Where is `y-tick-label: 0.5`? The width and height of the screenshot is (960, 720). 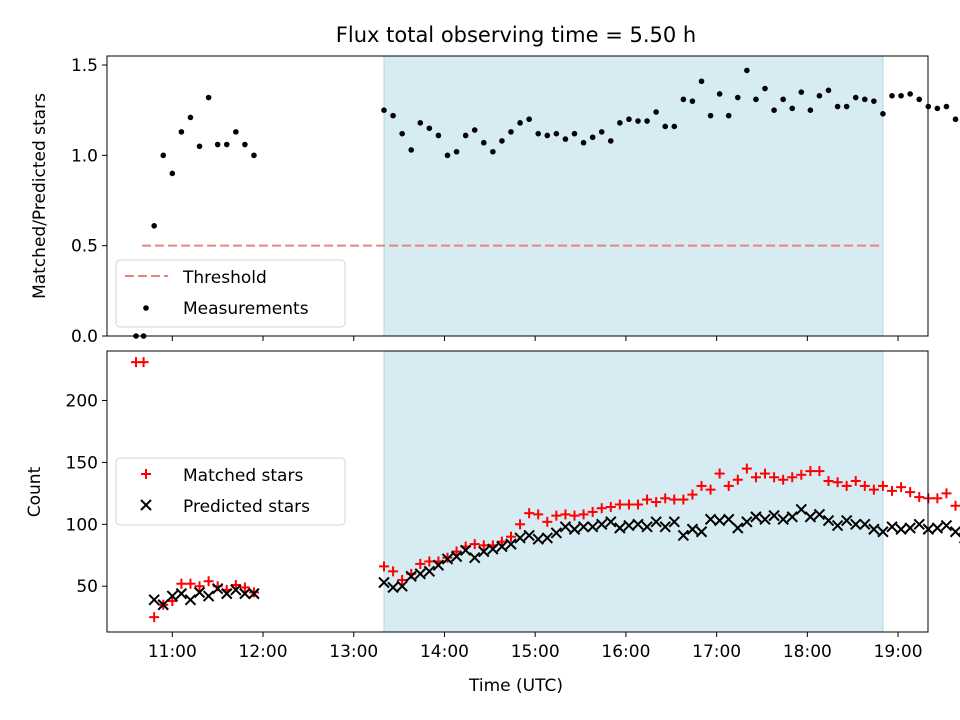 y-tick-label: 0.5 is located at coordinates (84, 247).